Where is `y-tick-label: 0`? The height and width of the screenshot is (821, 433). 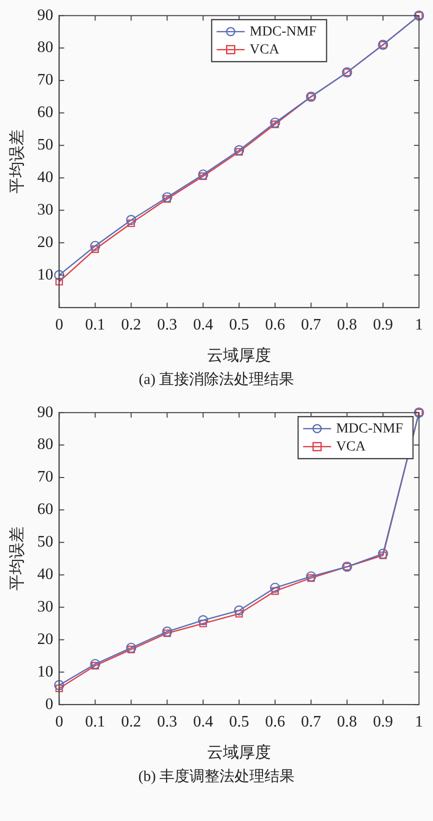 y-tick-label: 0 is located at coordinates (49, 704).